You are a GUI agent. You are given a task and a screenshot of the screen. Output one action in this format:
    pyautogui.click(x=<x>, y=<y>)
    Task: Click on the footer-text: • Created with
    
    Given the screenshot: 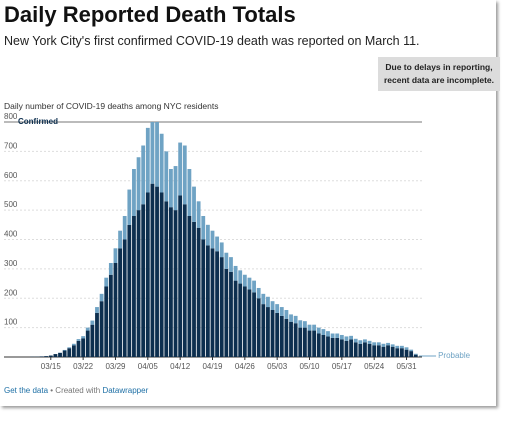 What is the action you would take?
    pyautogui.click(x=75, y=390)
    